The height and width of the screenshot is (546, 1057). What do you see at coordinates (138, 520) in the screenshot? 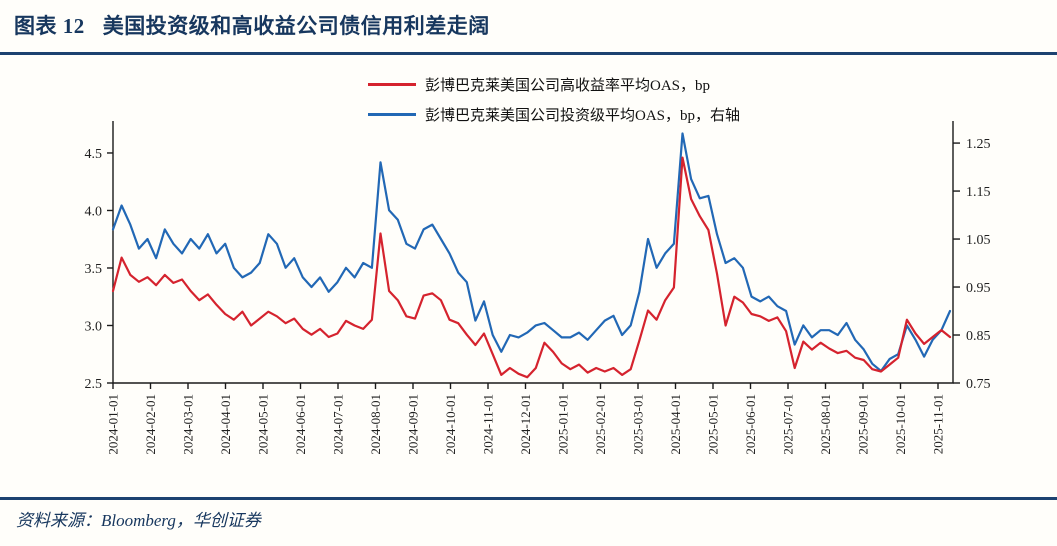
I see `source-note: 资料来源：Bloomberg，华创证券` at bounding box center [138, 520].